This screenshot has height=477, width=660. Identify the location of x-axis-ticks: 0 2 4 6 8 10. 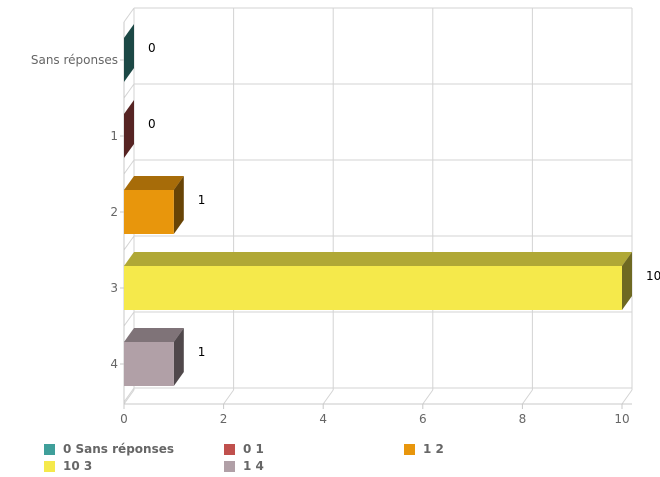
(375, 415).